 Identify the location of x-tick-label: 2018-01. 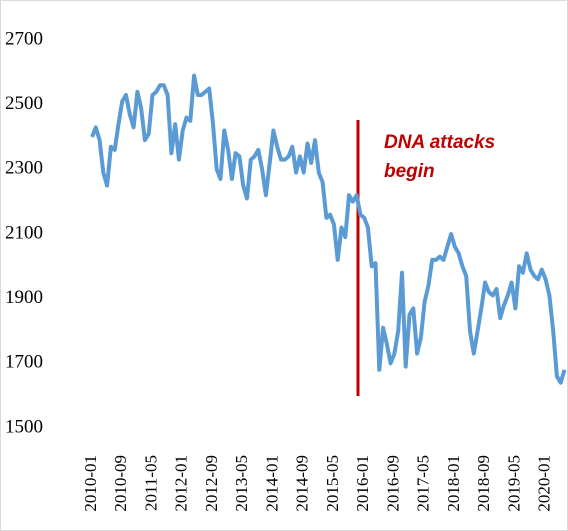
(453, 483).